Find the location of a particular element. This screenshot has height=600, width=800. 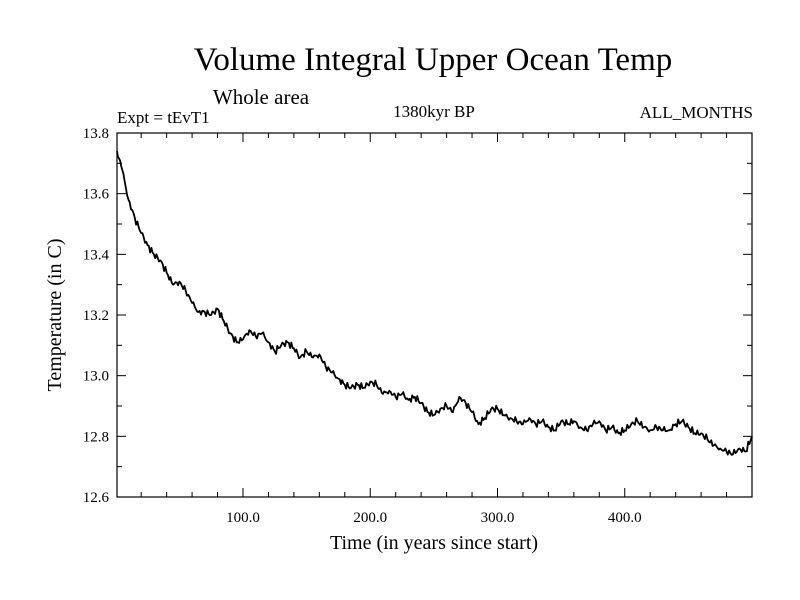

x-tick-label: 400.0 is located at coordinates (625, 518).